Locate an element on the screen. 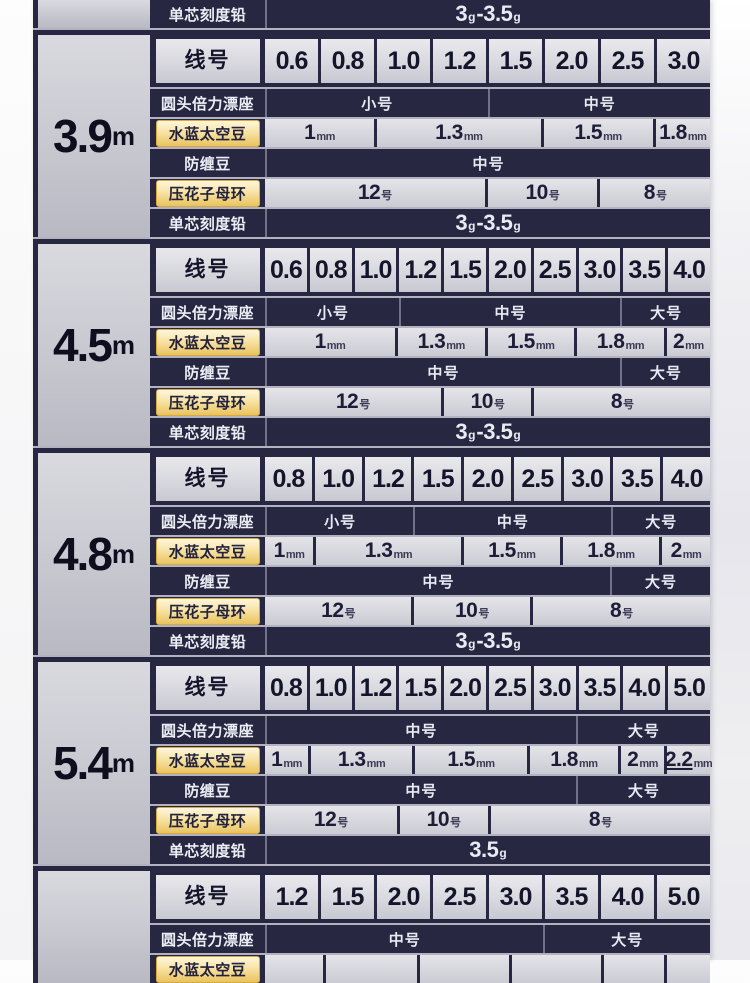 Image resolution: width=750 pixels, height=983 pixels. value-text: 4.0 is located at coordinates (644, 687).